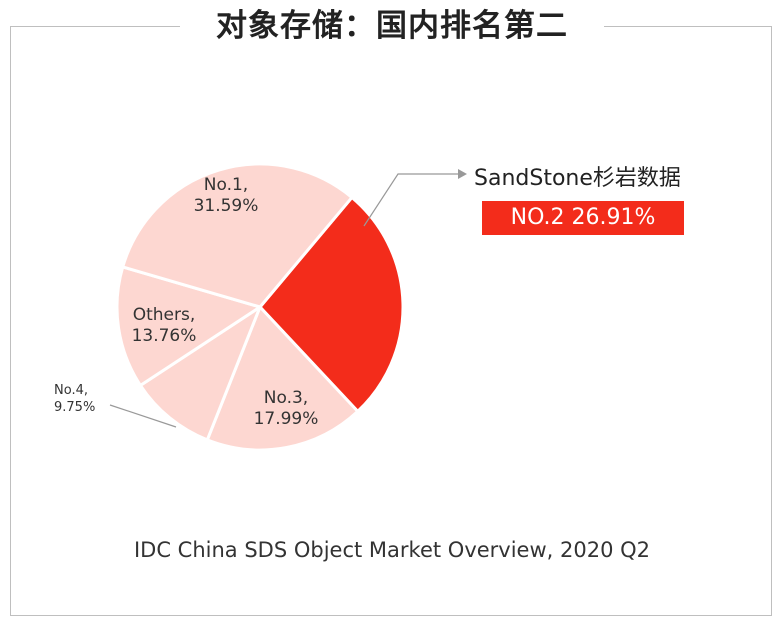 Image resolution: width=784 pixels, height=628 pixels. I want to click on no4-leader-line, so click(143, 416).